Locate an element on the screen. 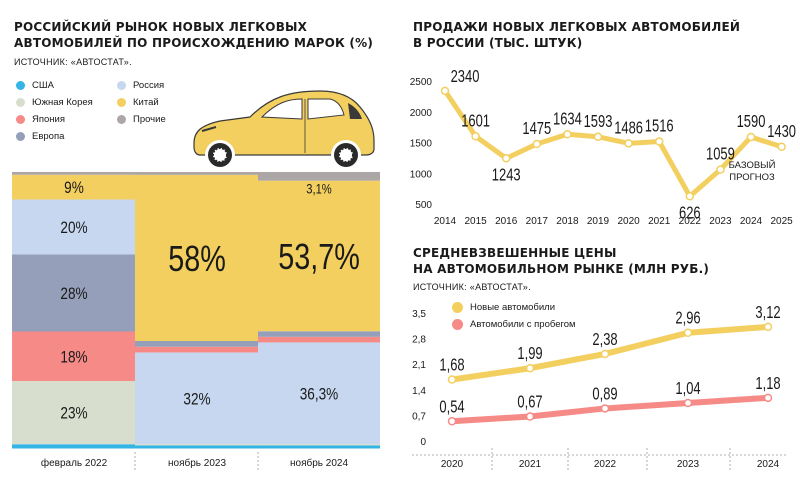  bar-value-label: 53,7% is located at coordinates (319, 256).